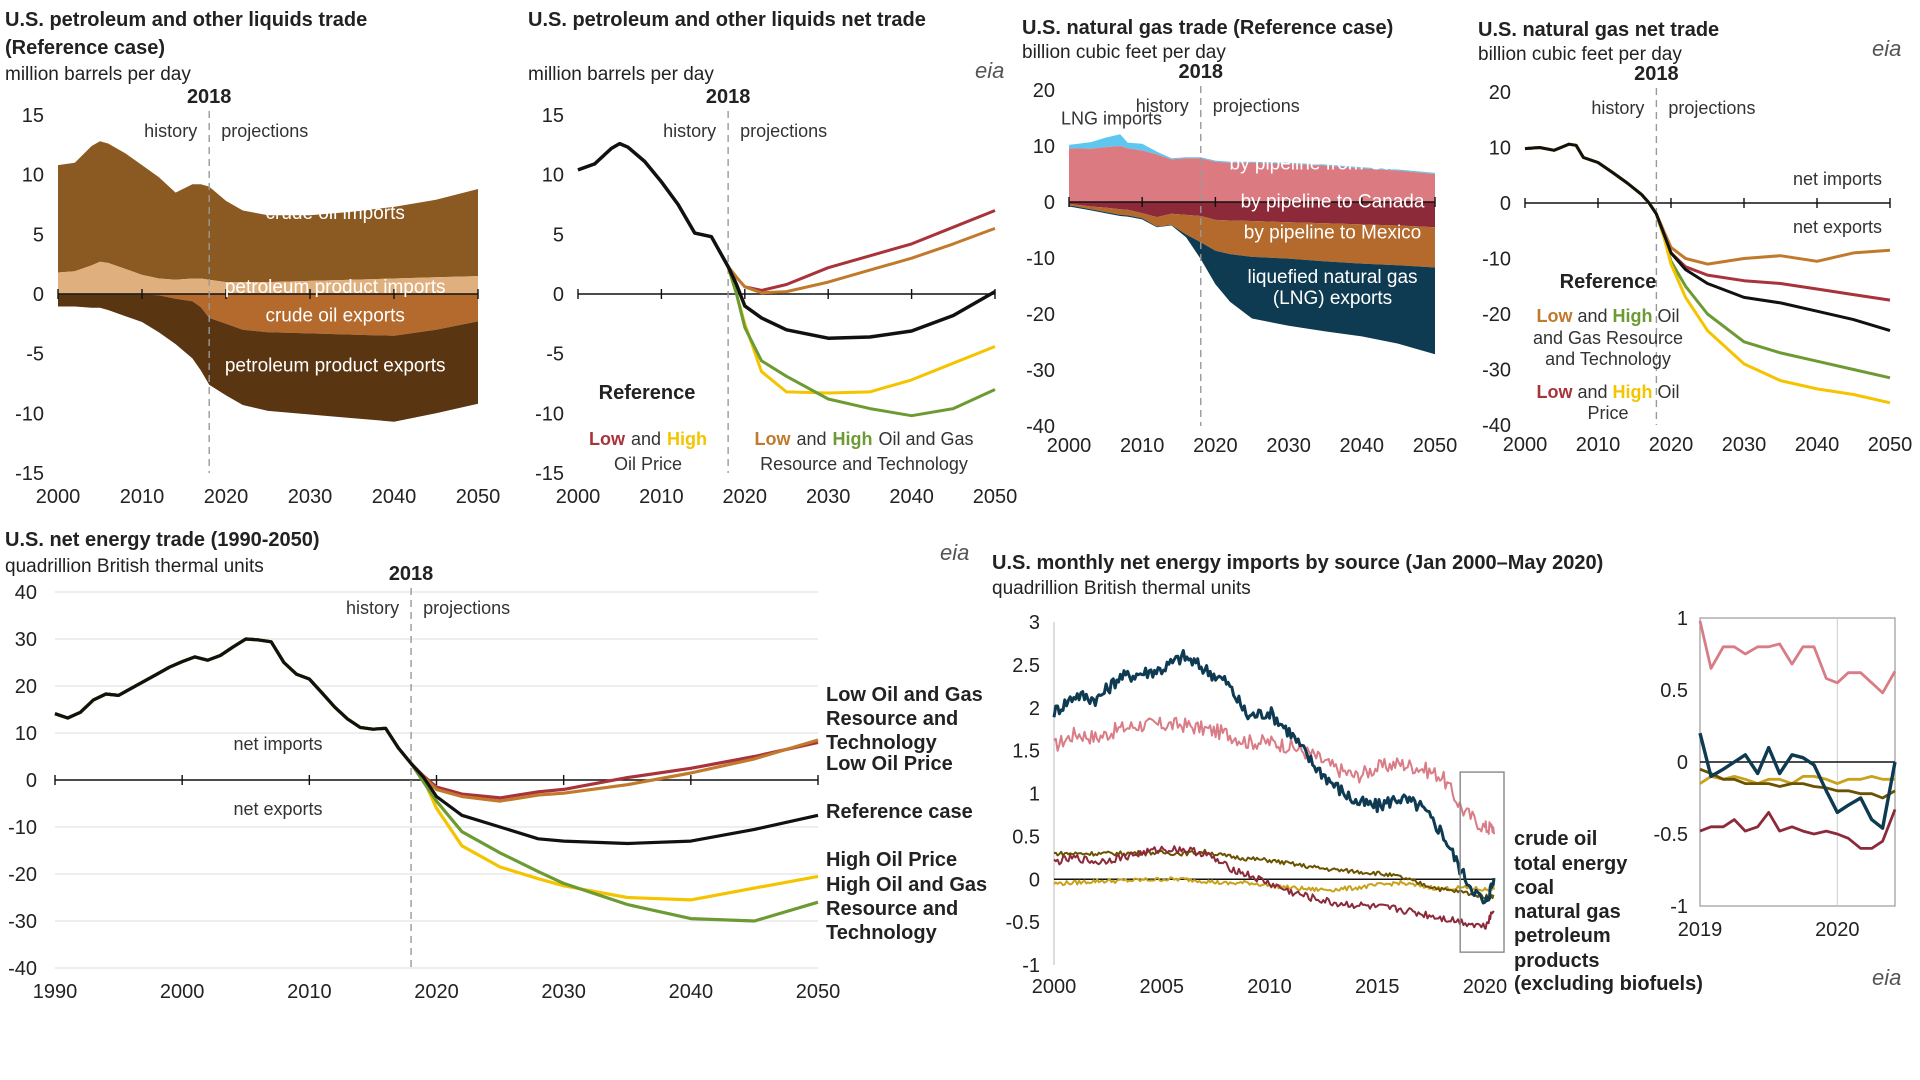 This screenshot has height=1080, width=1920. Describe the element at coordinates (911, 497) in the screenshot. I see `x-tick-label: 2040` at that location.